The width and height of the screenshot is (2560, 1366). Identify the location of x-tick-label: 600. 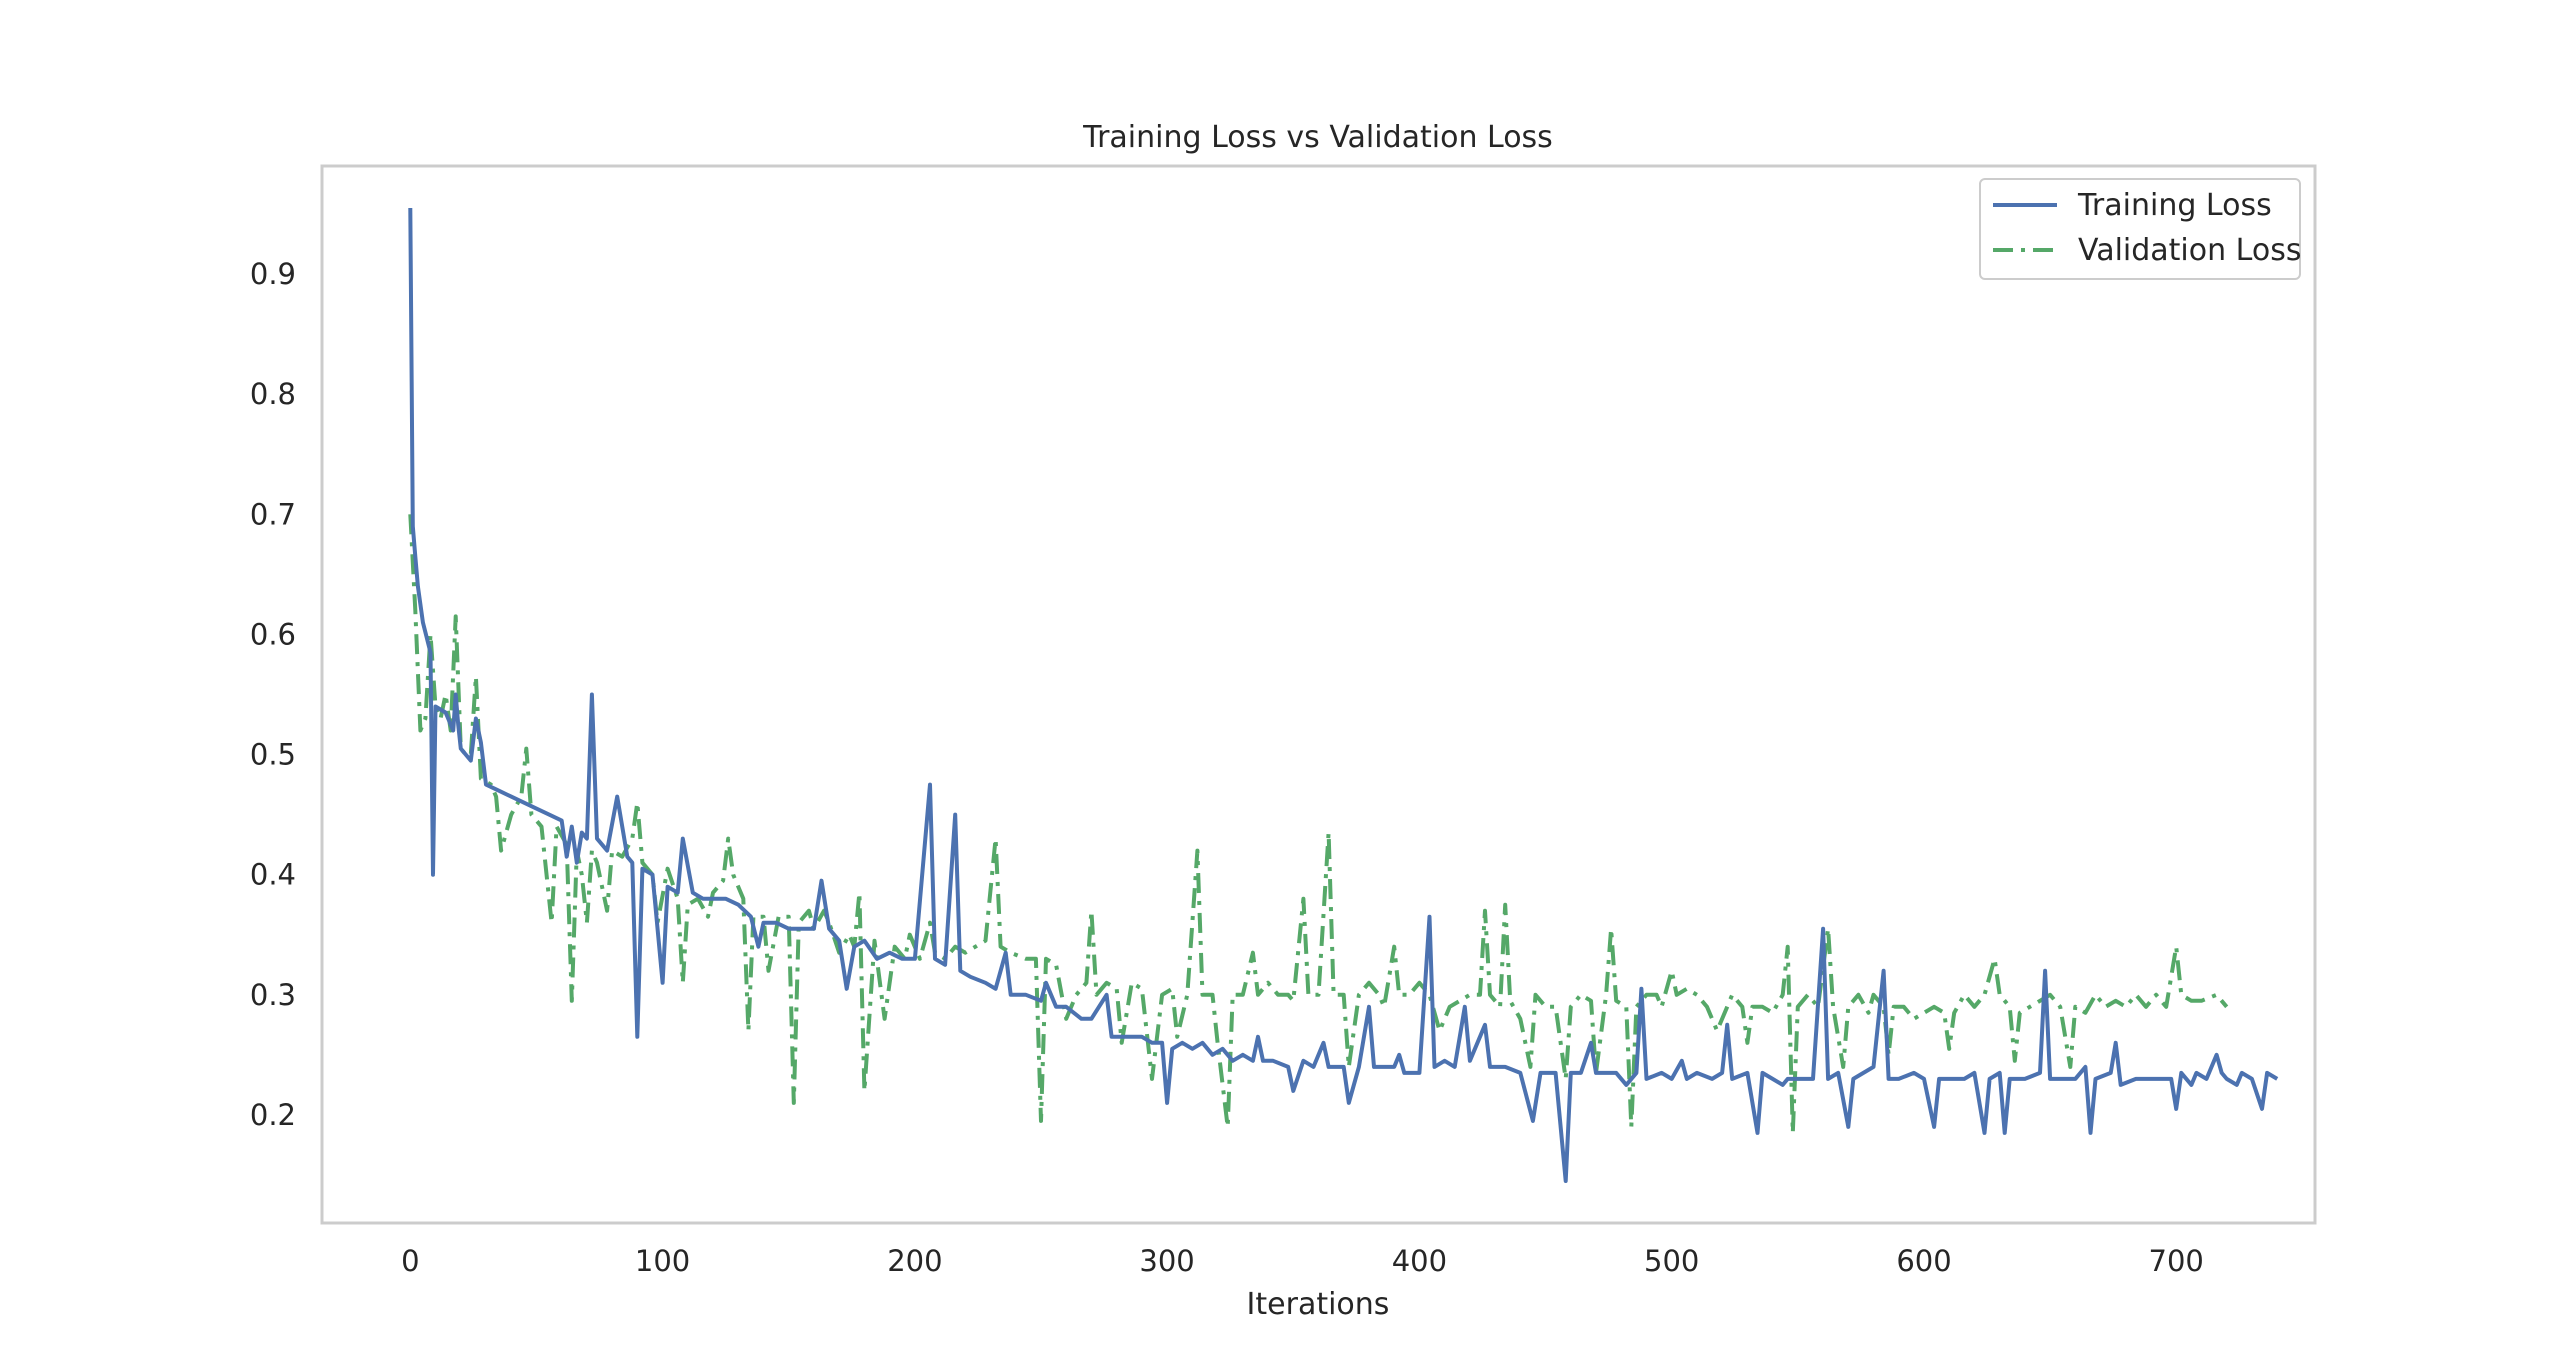
(1923, 1261).